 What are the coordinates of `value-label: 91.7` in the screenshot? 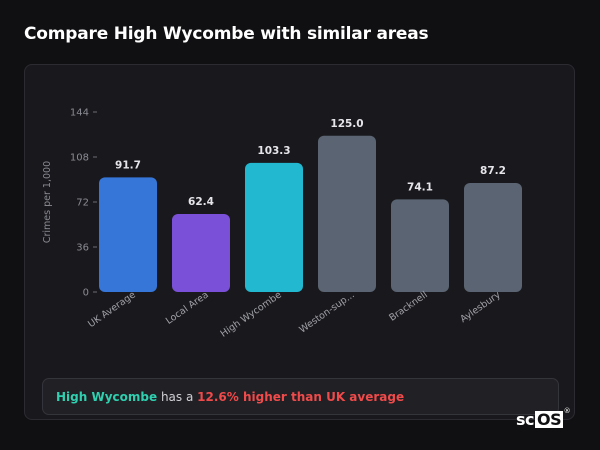 It's located at (128, 165).